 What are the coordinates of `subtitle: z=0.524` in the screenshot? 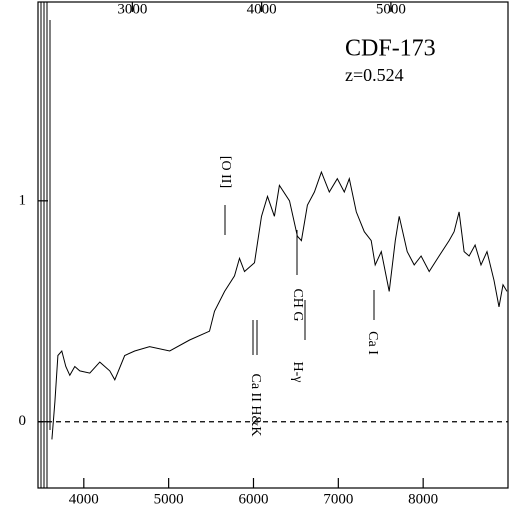 It's located at (374, 75).